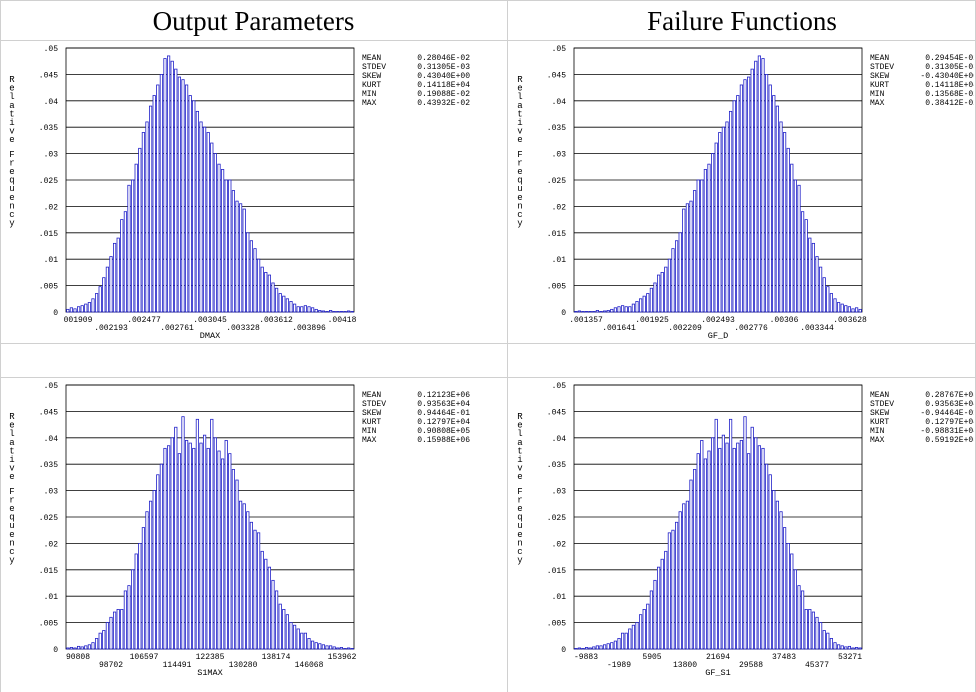  Describe the element at coordinates (949, 440) in the screenshot. I see `stat-value: 0.59192E+05` at that location.